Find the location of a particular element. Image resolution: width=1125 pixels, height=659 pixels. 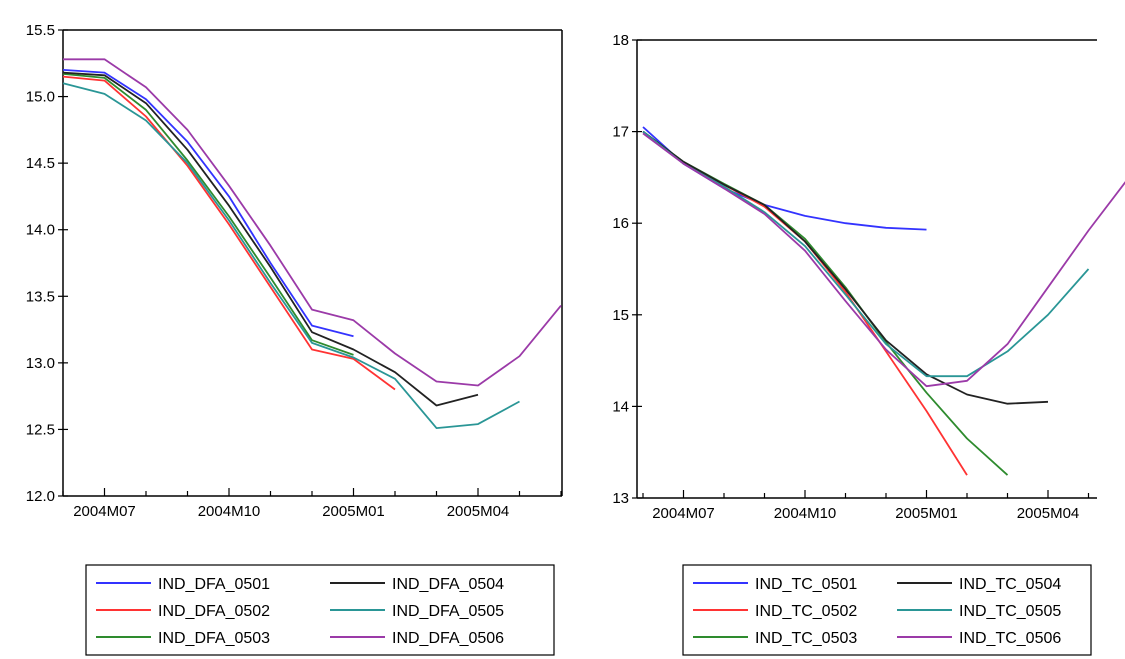

y-tick-label: 13 is located at coordinates (620, 498).